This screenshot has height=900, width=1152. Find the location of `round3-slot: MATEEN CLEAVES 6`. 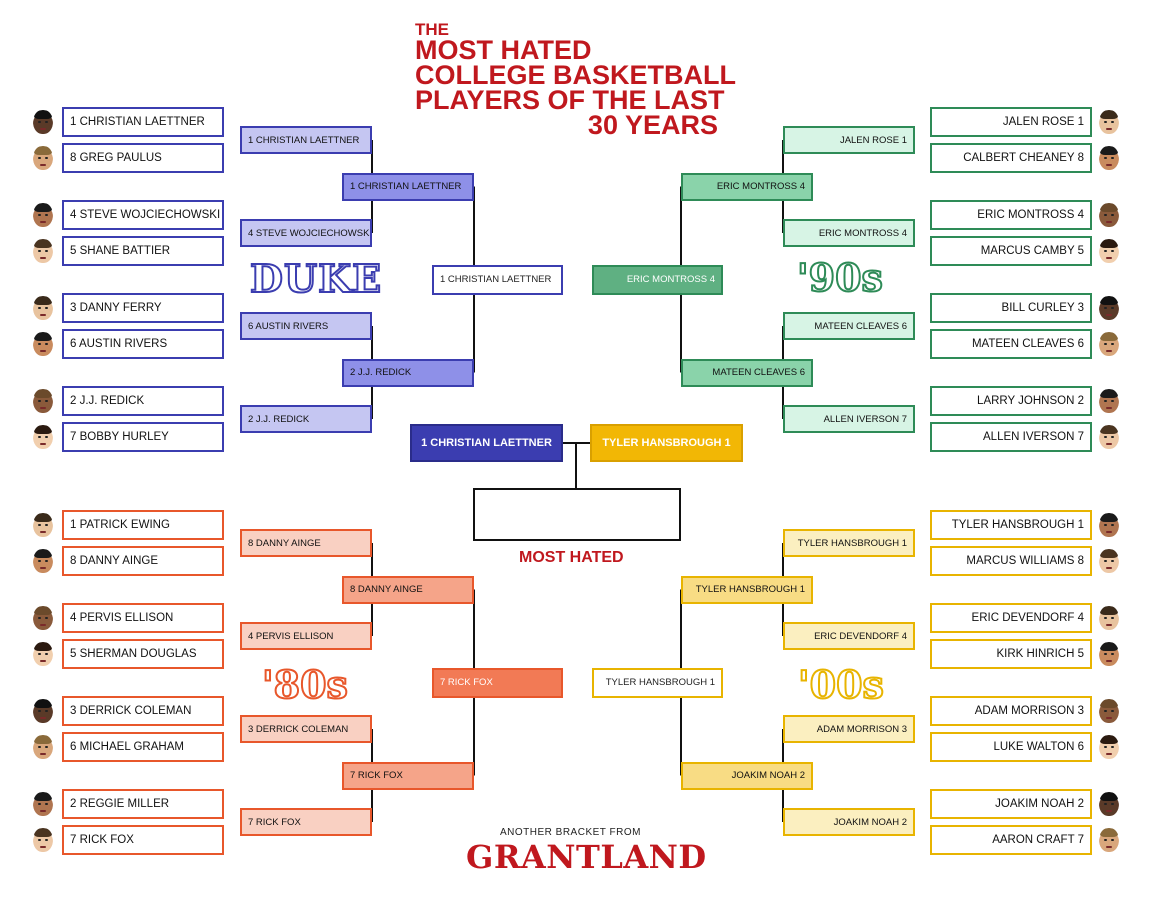

round3-slot: MATEEN CLEAVES 6 is located at coordinates (747, 372).